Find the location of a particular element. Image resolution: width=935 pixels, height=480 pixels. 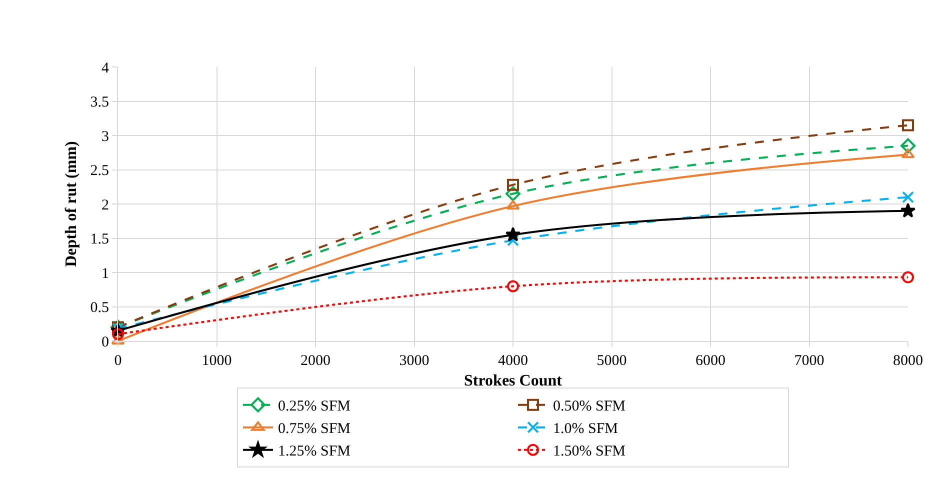

x-tick-label: 0 is located at coordinates (118, 361).